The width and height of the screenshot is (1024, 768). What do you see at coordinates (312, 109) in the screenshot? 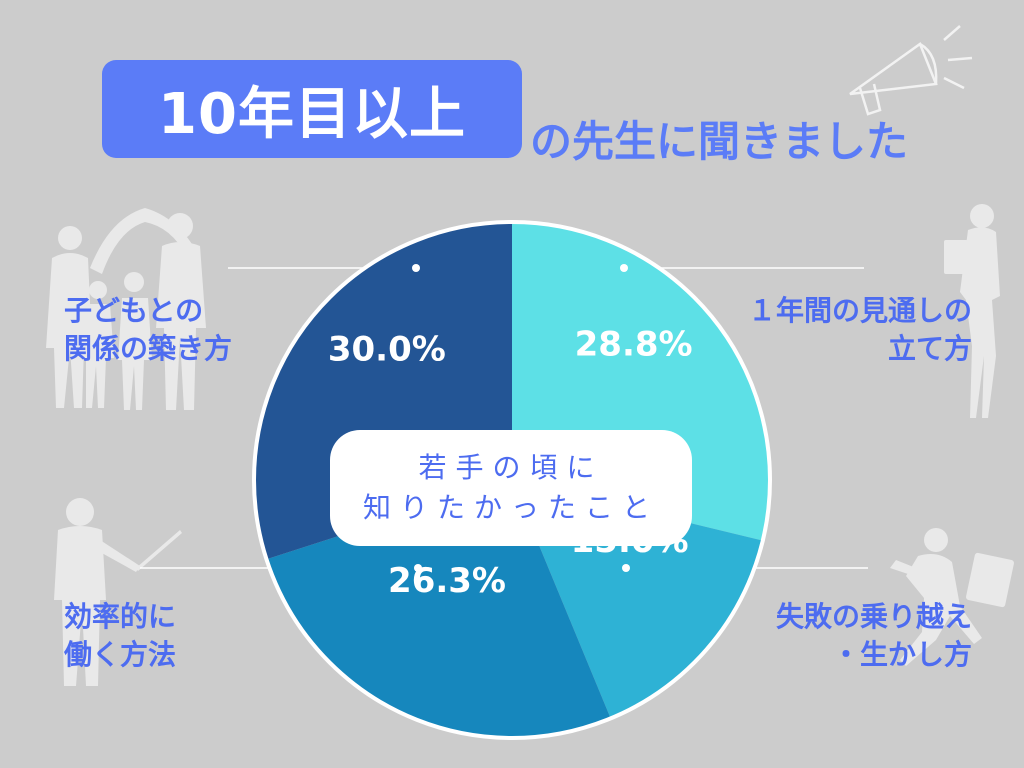
I see `title-highlight-badge: 10年目以上` at bounding box center [312, 109].